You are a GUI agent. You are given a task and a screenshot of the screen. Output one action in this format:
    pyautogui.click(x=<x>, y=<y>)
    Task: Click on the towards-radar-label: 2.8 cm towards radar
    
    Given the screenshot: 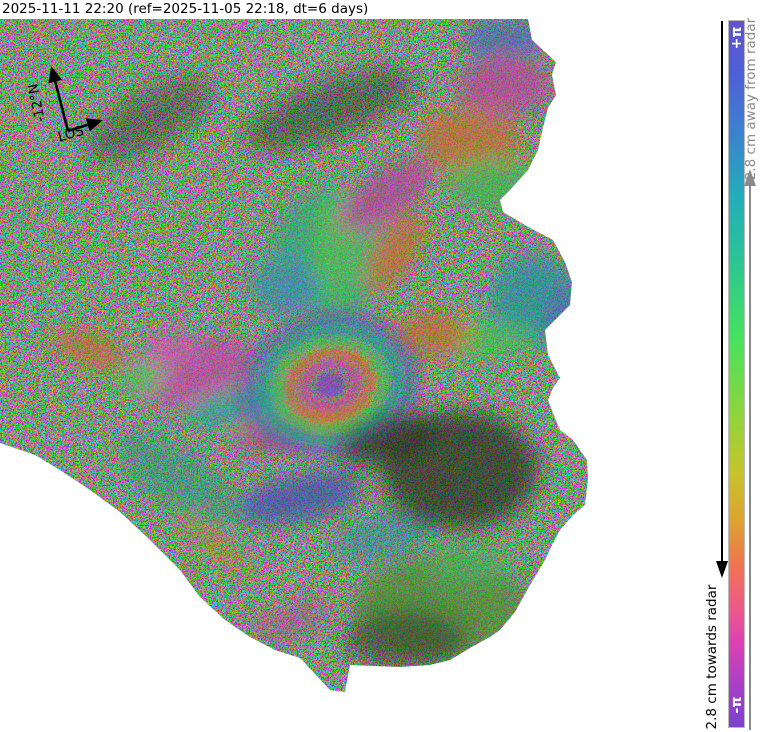 What is the action you would take?
    pyautogui.click(x=712, y=657)
    